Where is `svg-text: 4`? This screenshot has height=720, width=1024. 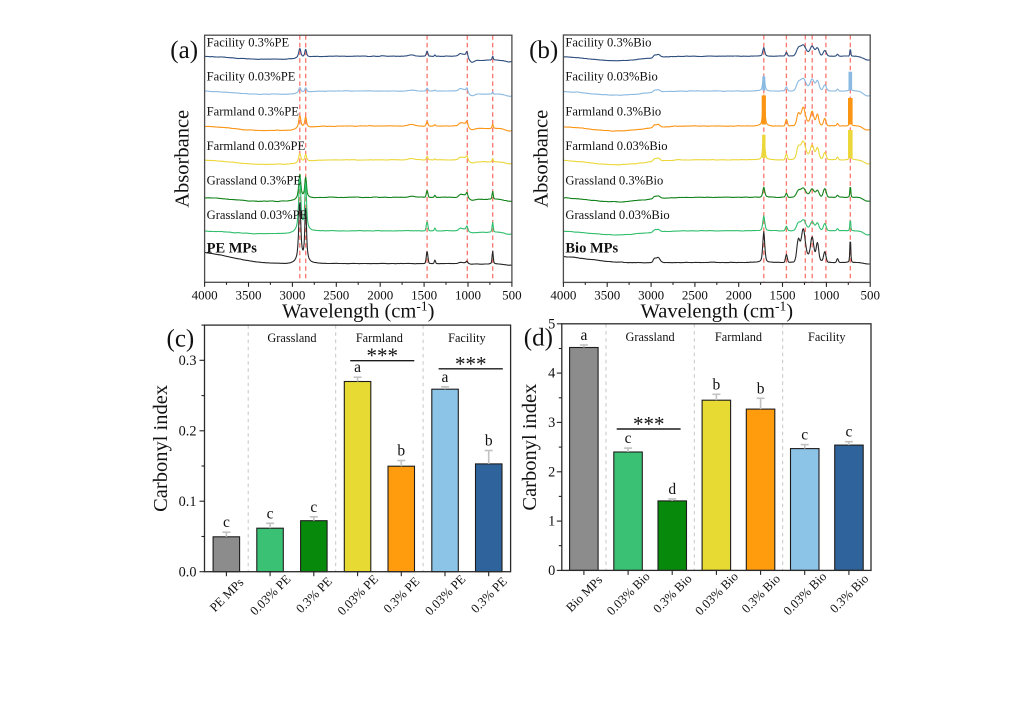
svg-text: 4 is located at coordinates (551, 374).